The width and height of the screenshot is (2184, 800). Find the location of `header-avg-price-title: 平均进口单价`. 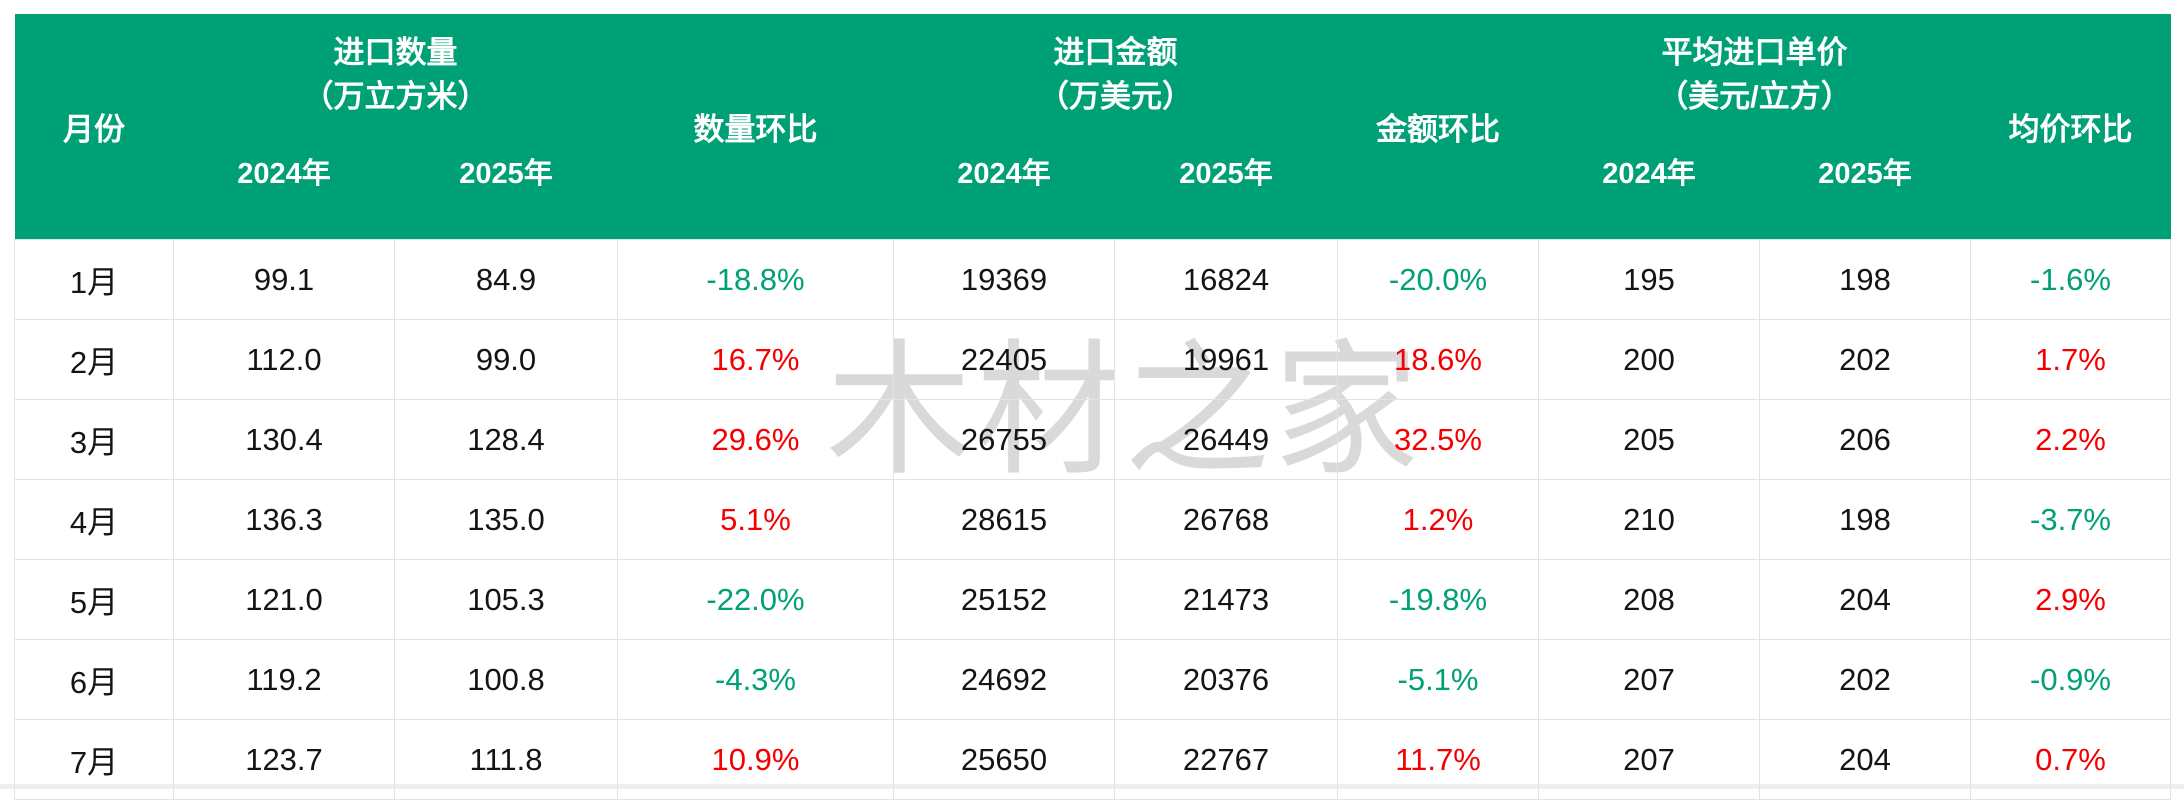

header-avg-price-title: 平均进口单价 is located at coordinates (1754, 52).